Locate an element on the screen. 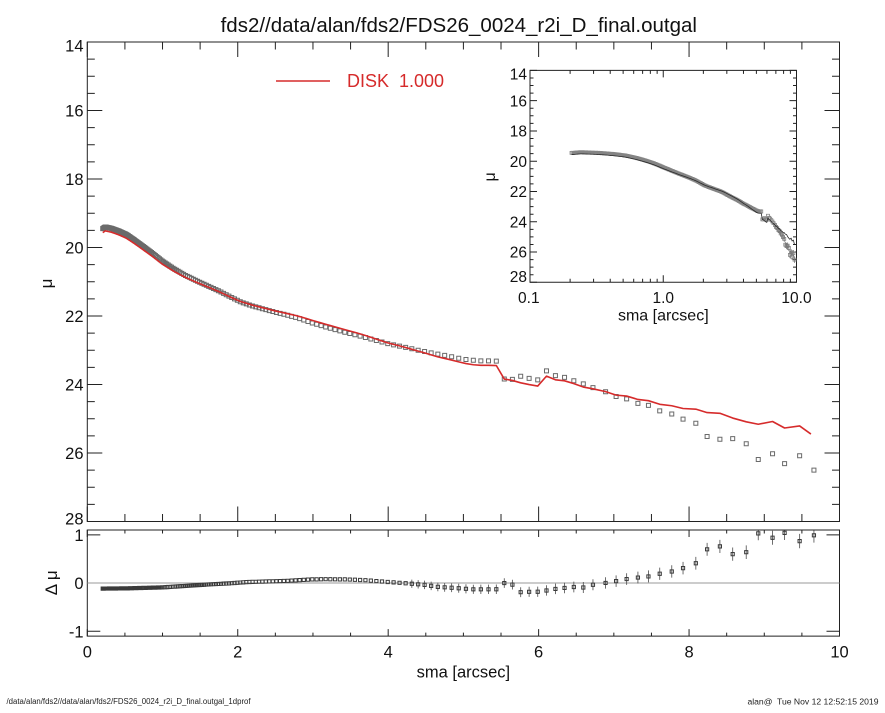 The image size is (885, 713). svg-text: 1 is located at coordinates (78, 536).